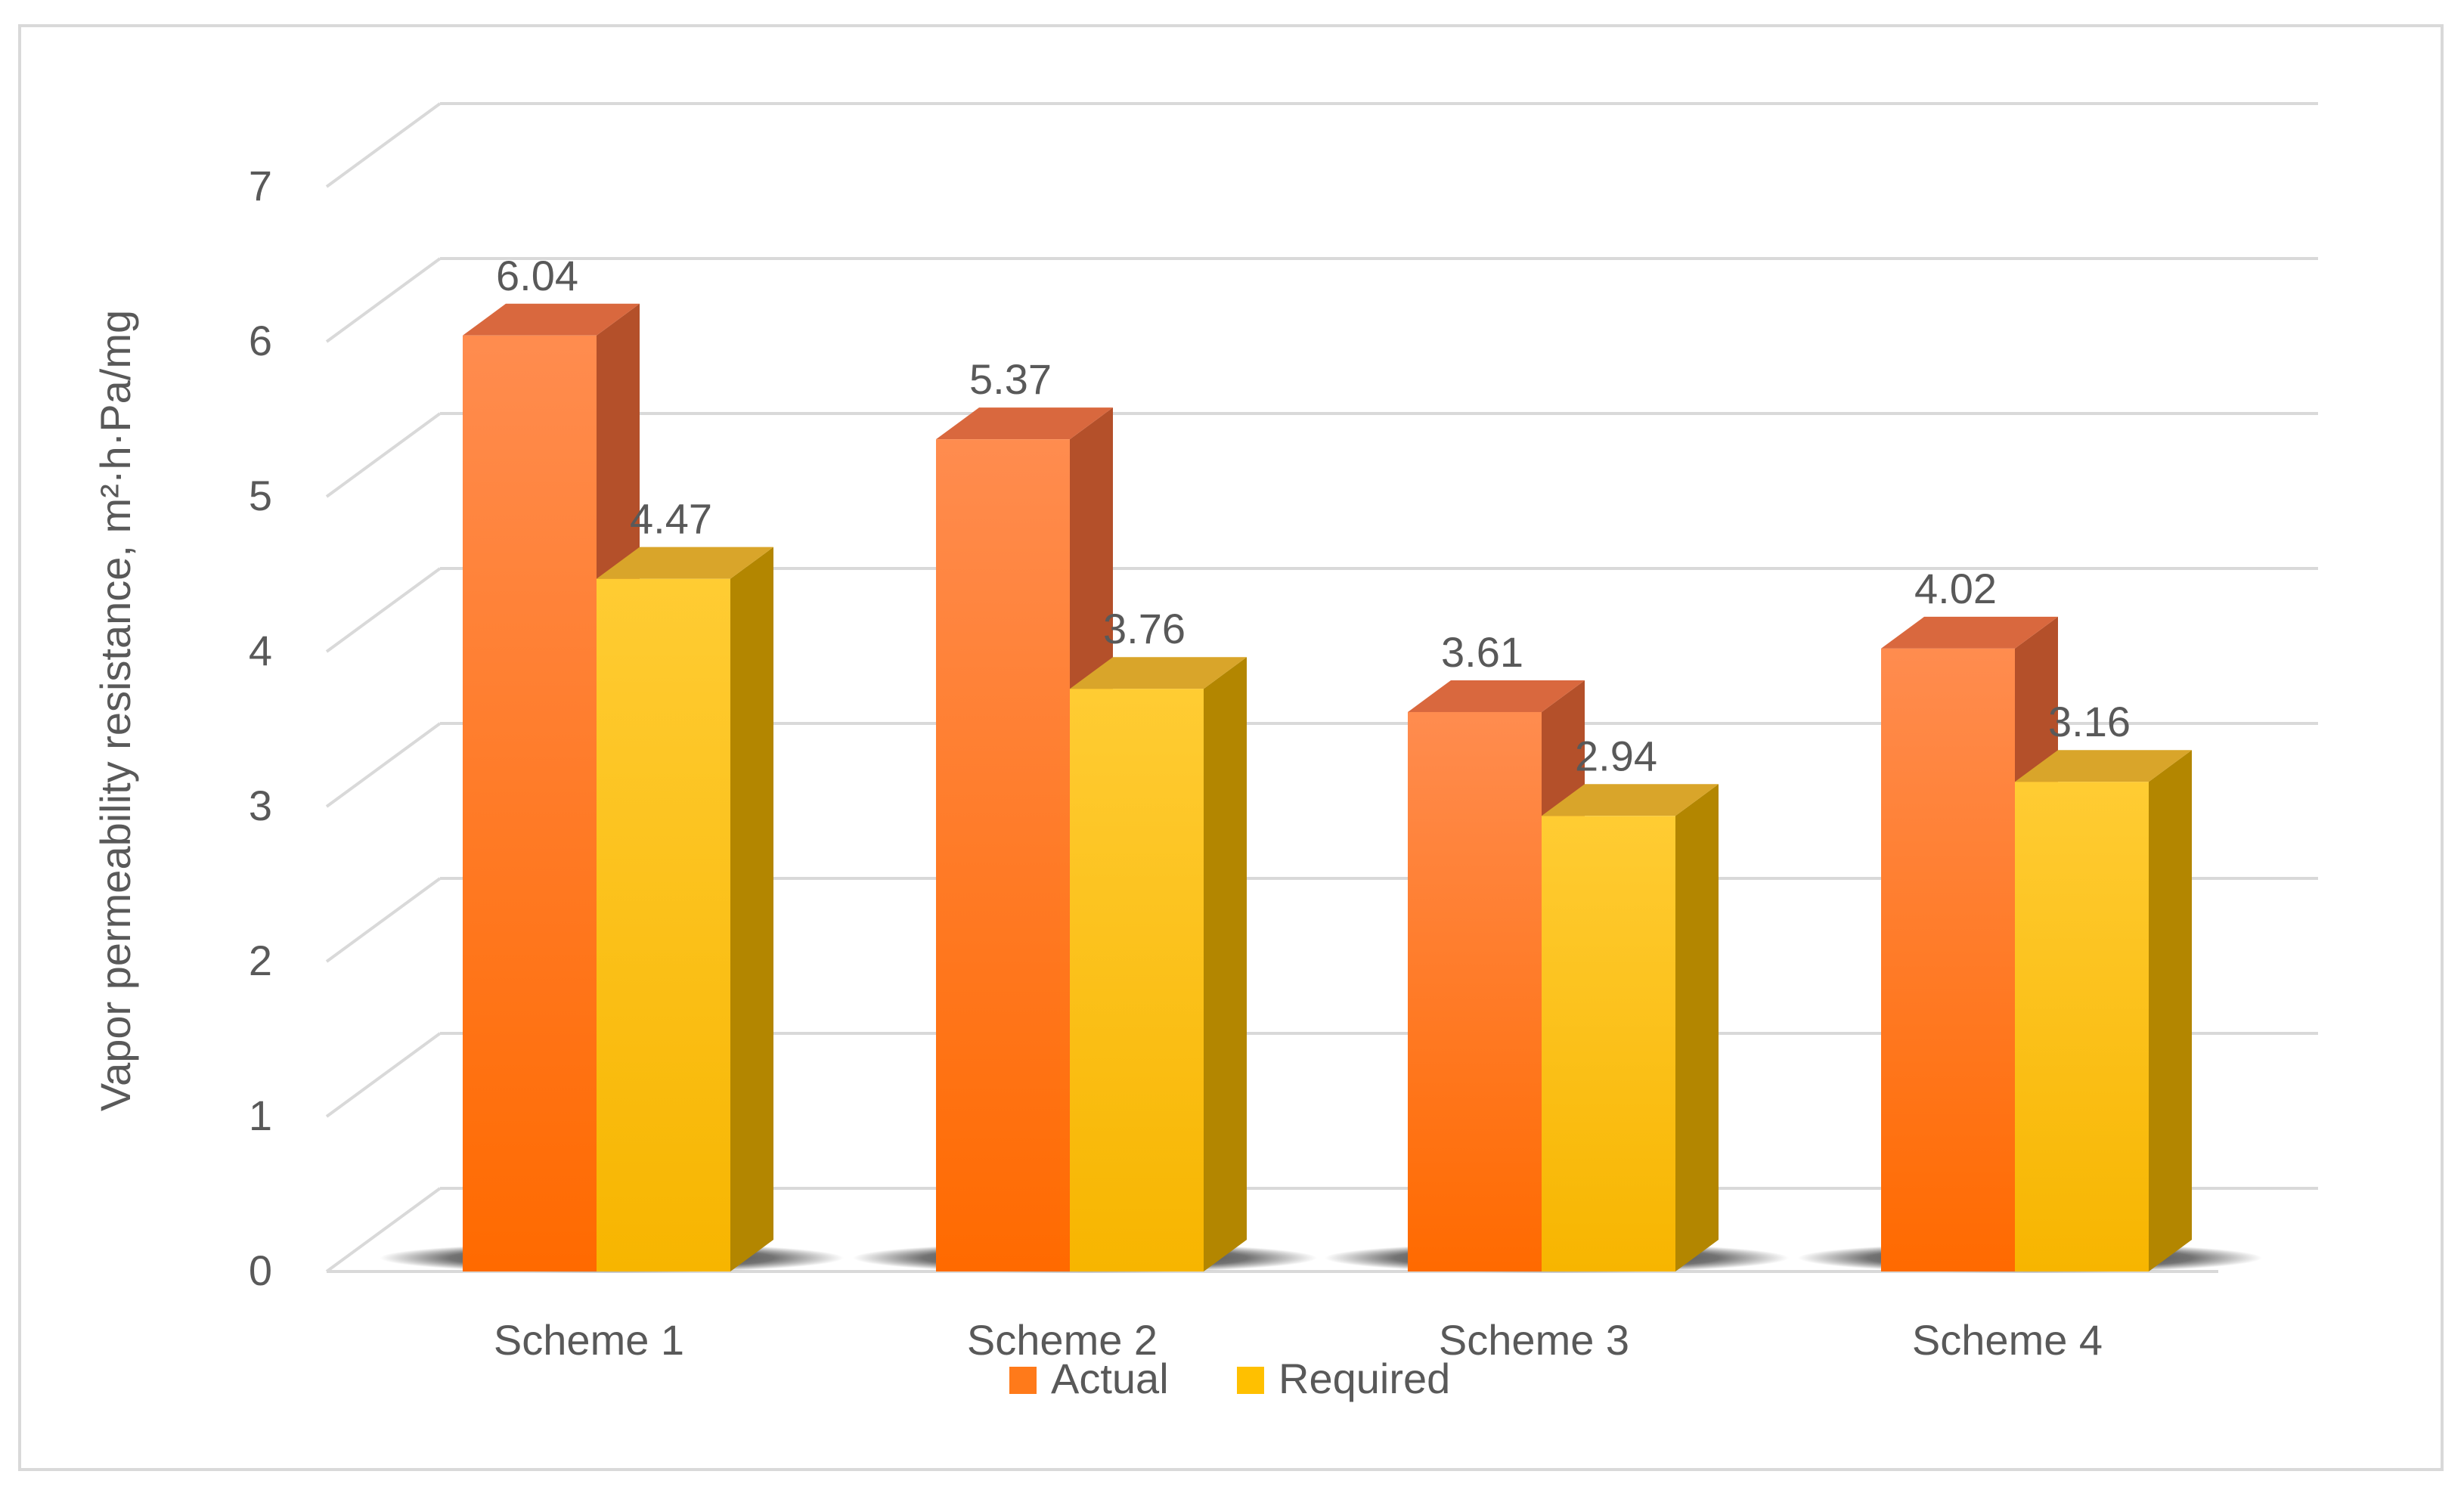 This screenshot has width=2464, height=1496. What do you see at coordinates (1023, 1380) in the screenshot?
I see `legend-swatch-actual` at bounding box center [1023, 1380].